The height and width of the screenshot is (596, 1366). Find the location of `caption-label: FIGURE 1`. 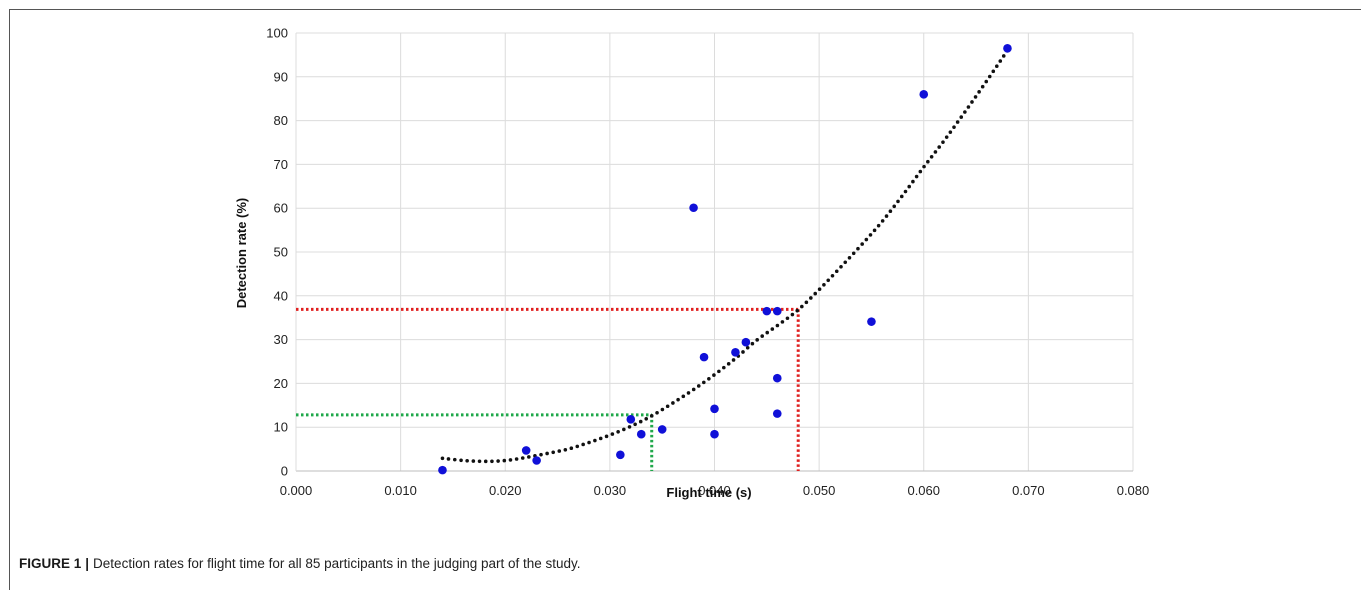

caption-label: FIGURE 1 is located at coordinates (50, 563).